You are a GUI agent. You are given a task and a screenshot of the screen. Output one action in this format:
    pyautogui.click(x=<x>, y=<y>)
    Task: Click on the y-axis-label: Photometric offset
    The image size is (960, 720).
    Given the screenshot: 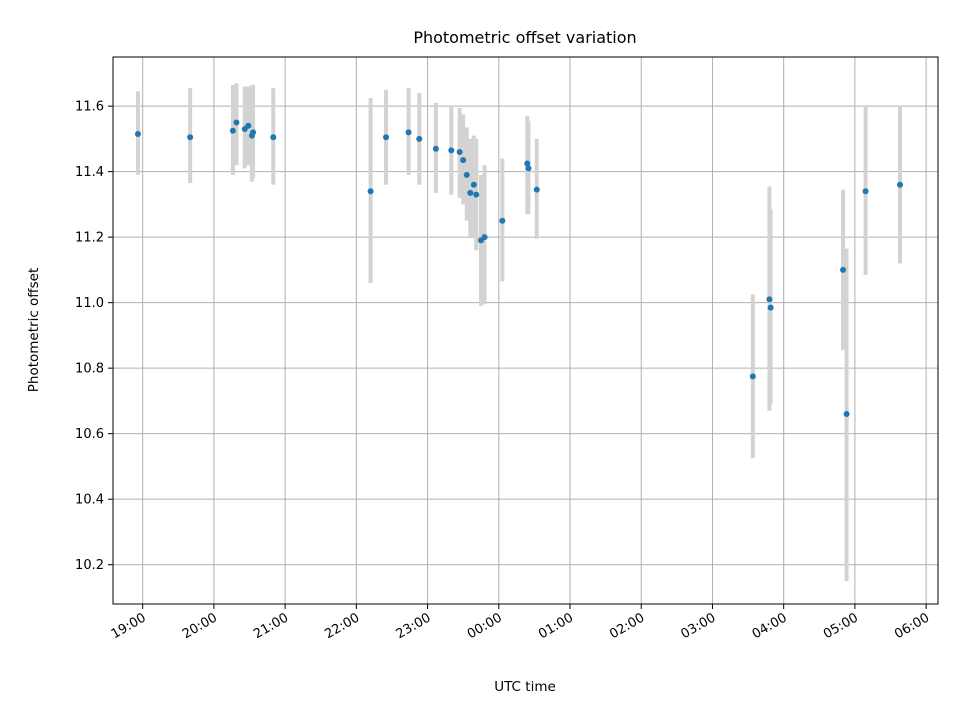 What is the action you would take?
    pyautogui.click(x=34, y=330)
    